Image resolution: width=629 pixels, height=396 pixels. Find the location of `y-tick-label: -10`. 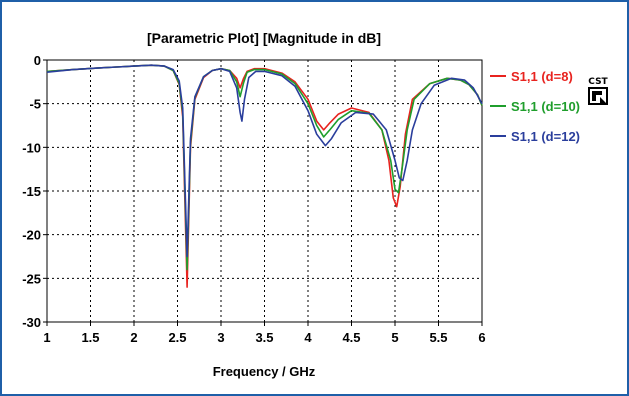

y-tick-label: -10 is located at coordinates (31, 147).